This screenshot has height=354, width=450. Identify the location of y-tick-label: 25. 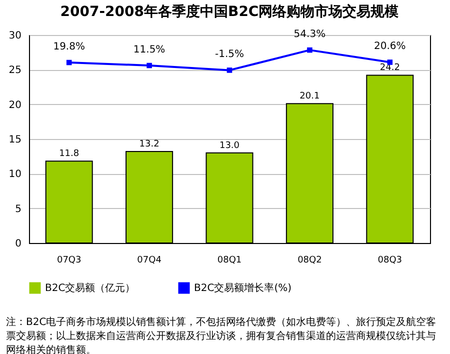
(15, 70).